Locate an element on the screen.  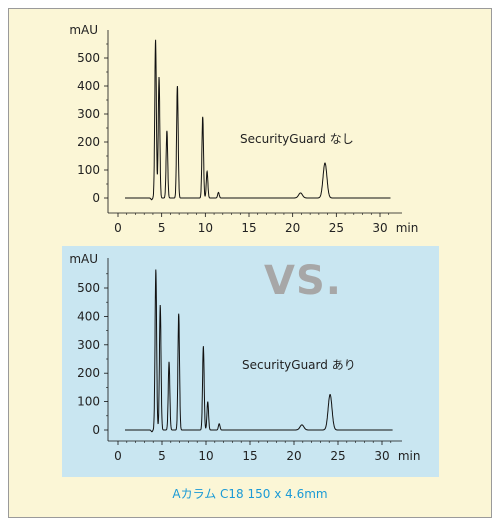
chart-annotation: SecurityGuard なし is located at coordinates (297, 139).